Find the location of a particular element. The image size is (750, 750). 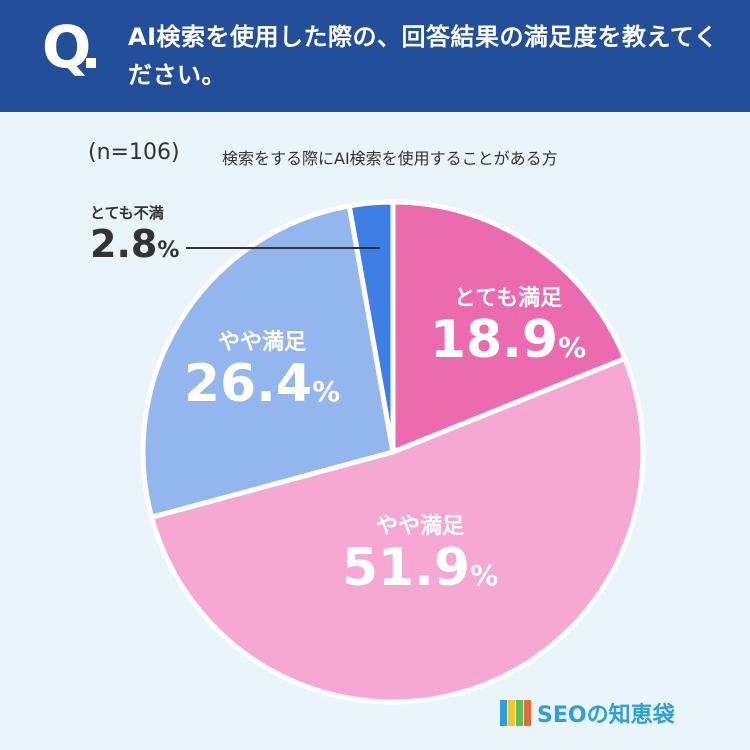

slice-label-very-dissatisfied-name: とても不満 is located at coordinates (127, 213).